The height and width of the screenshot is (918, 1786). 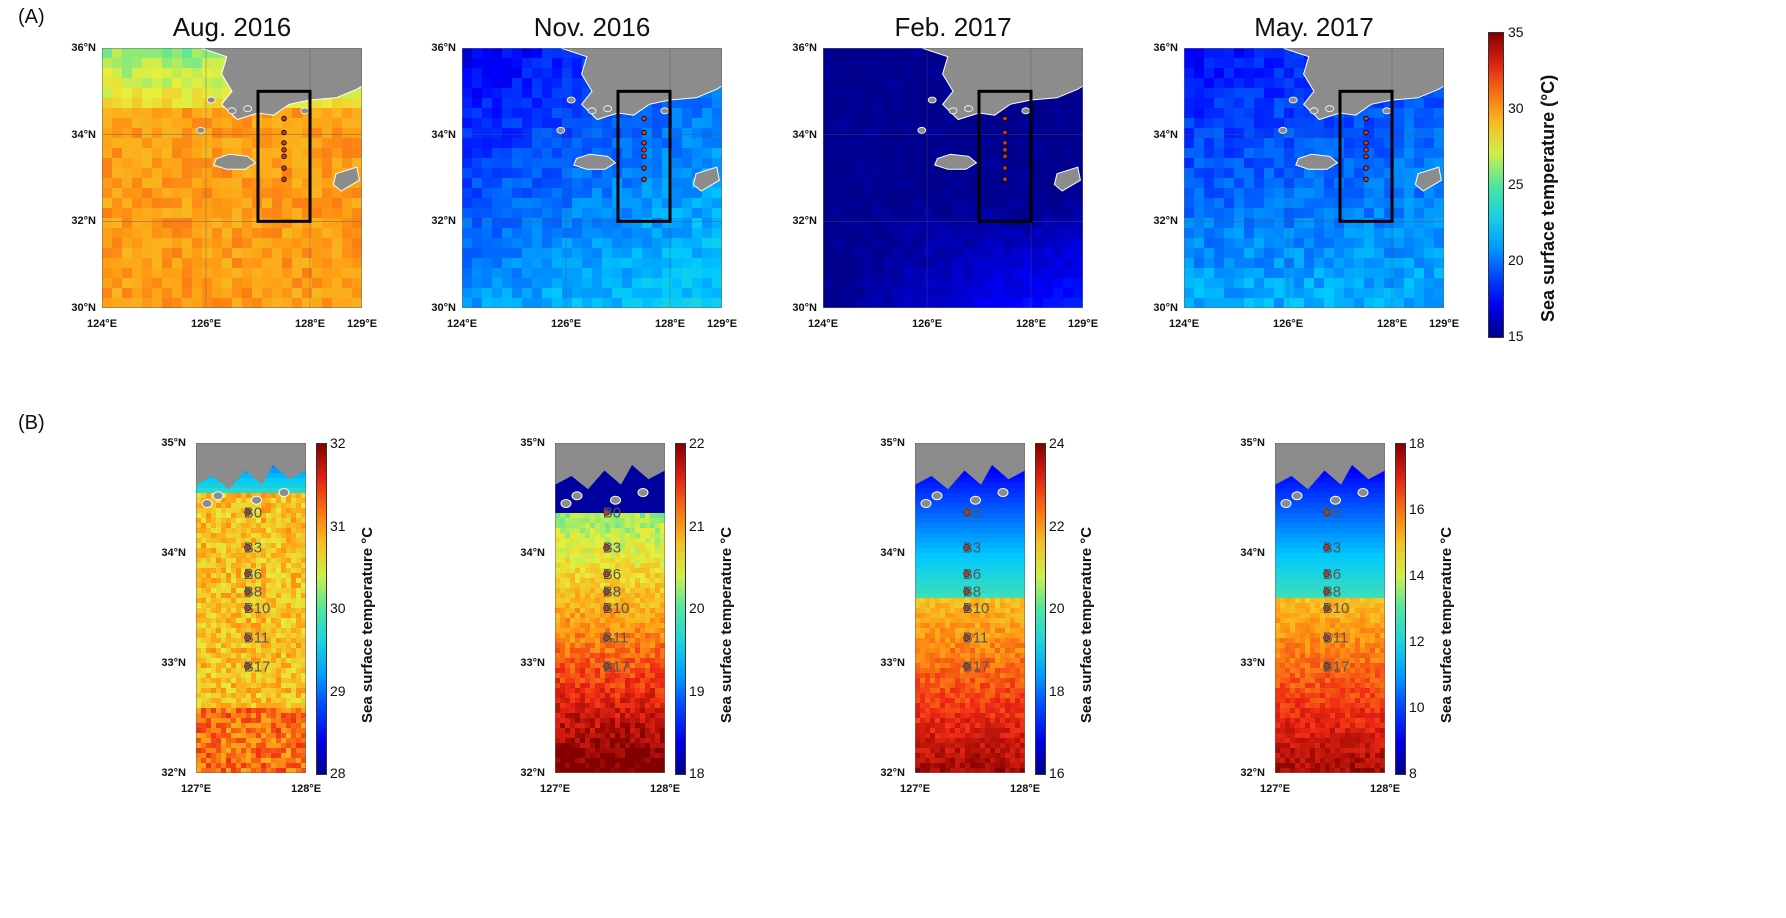 What do you see at coordinates (83, 48) in the screenshot?
I see `lat-tick: 36°N` at bounding box center [83, 48].